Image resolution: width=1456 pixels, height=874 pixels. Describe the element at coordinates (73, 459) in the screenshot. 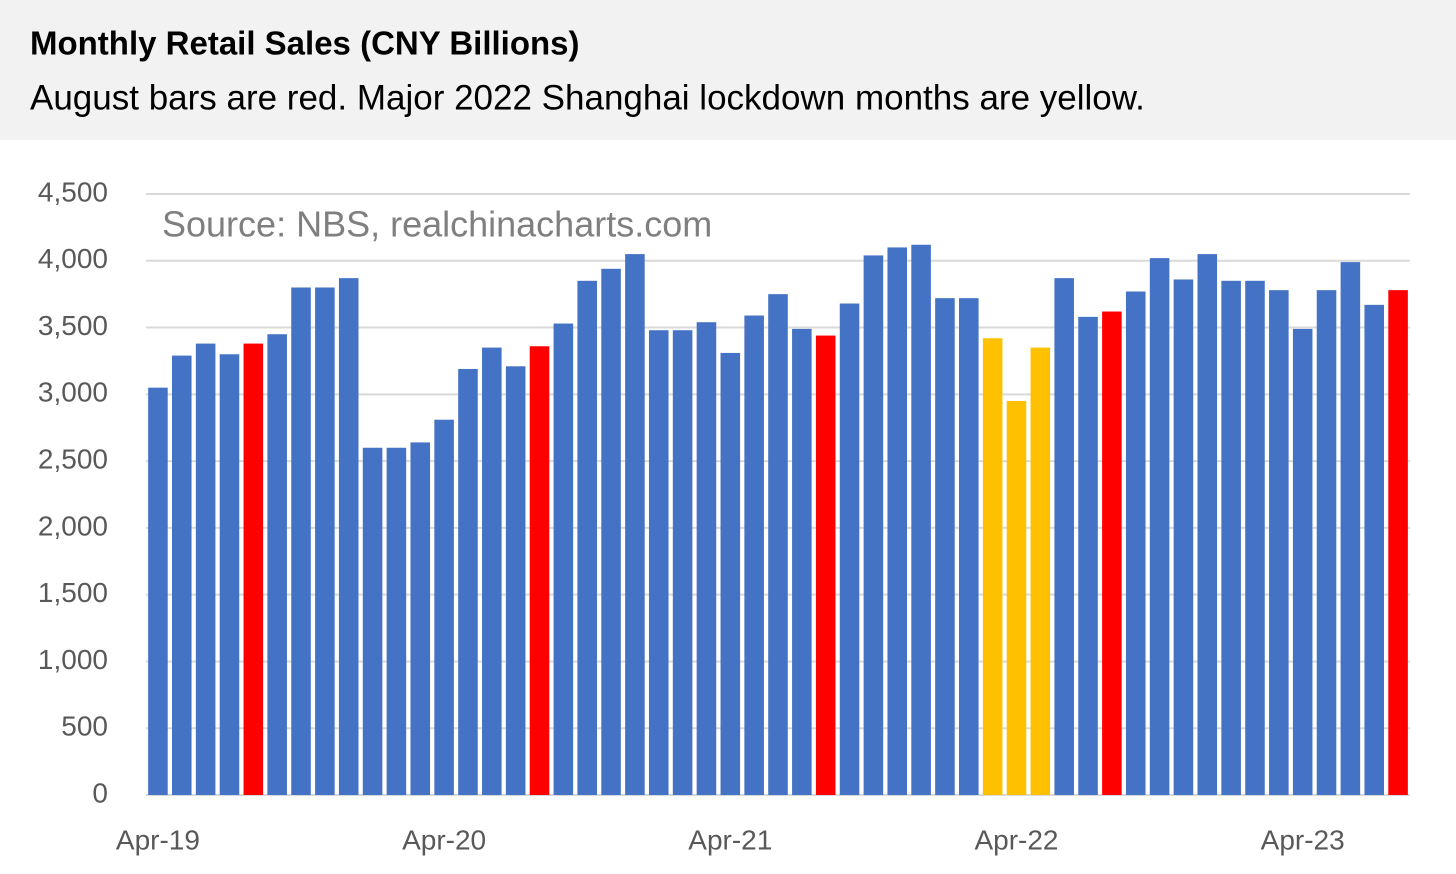

I see `y-tick-label: 2,500` at that location.